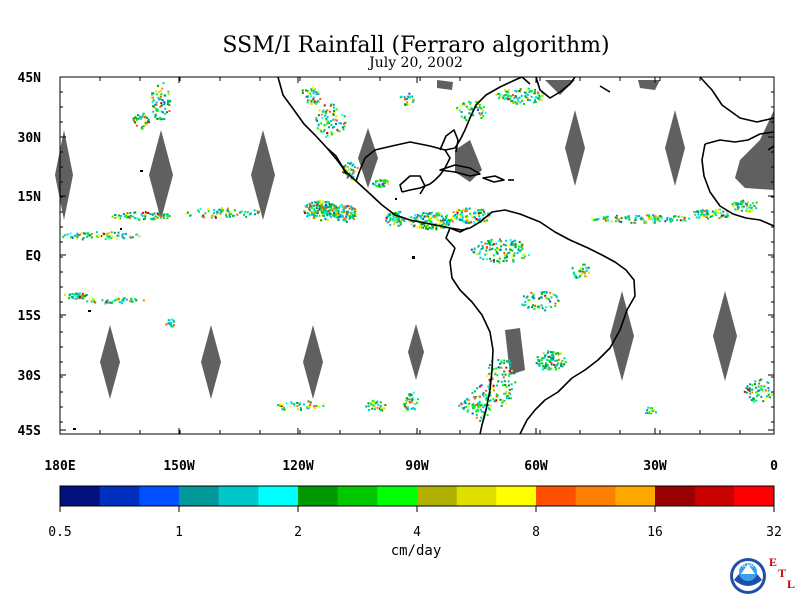 The width and height of the screenshot is (800, 600). Describe the element at coordinates (748, 576) in the screenshot. I see `noaa-logo: NOAA` at that location.